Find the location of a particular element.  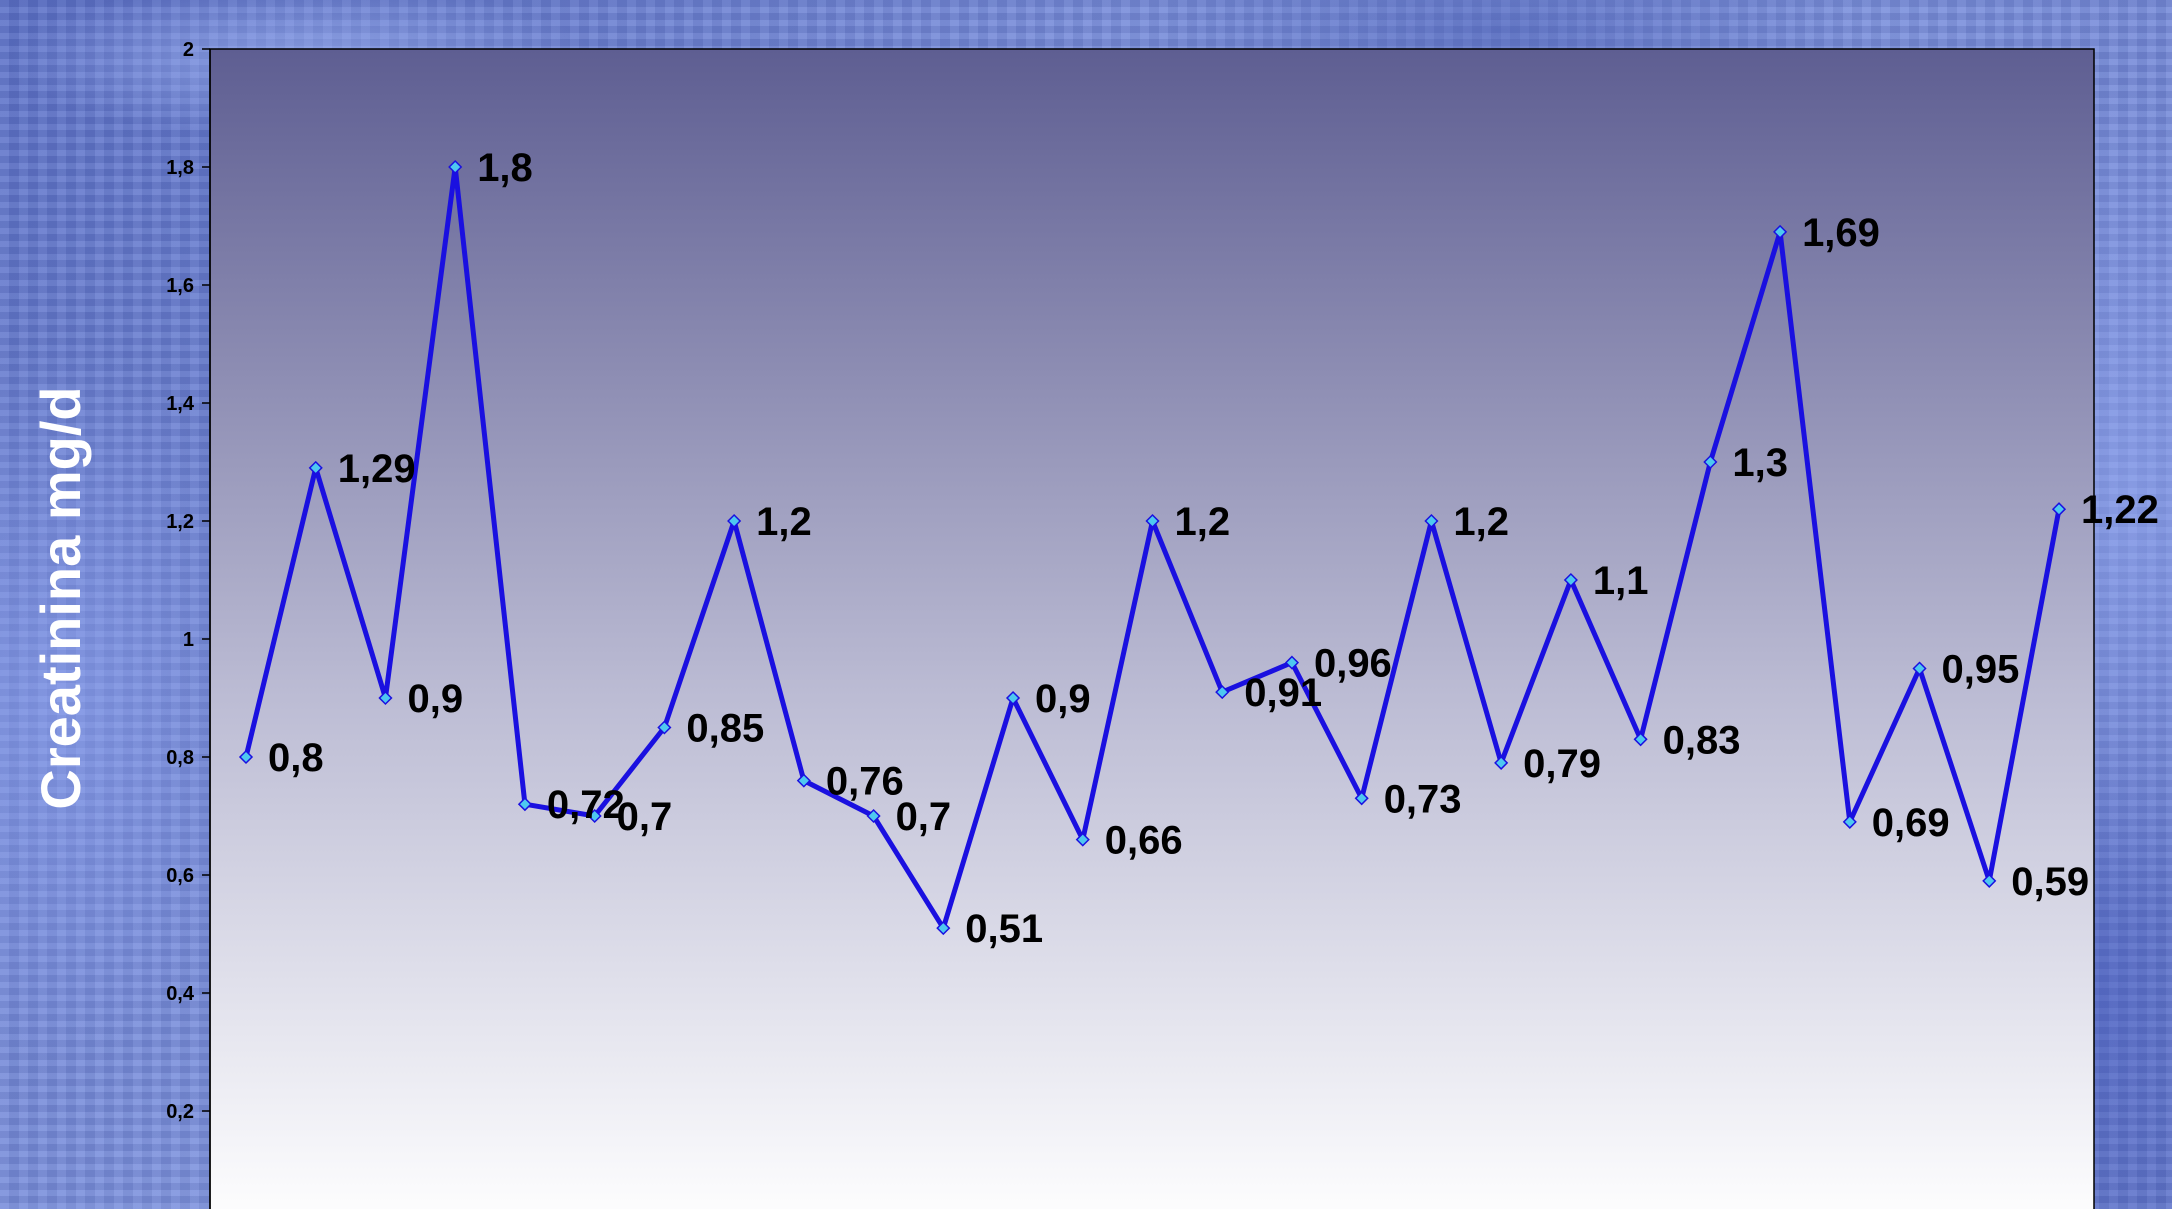

data-label: 0,51 is located at coordinates (1004, 929).